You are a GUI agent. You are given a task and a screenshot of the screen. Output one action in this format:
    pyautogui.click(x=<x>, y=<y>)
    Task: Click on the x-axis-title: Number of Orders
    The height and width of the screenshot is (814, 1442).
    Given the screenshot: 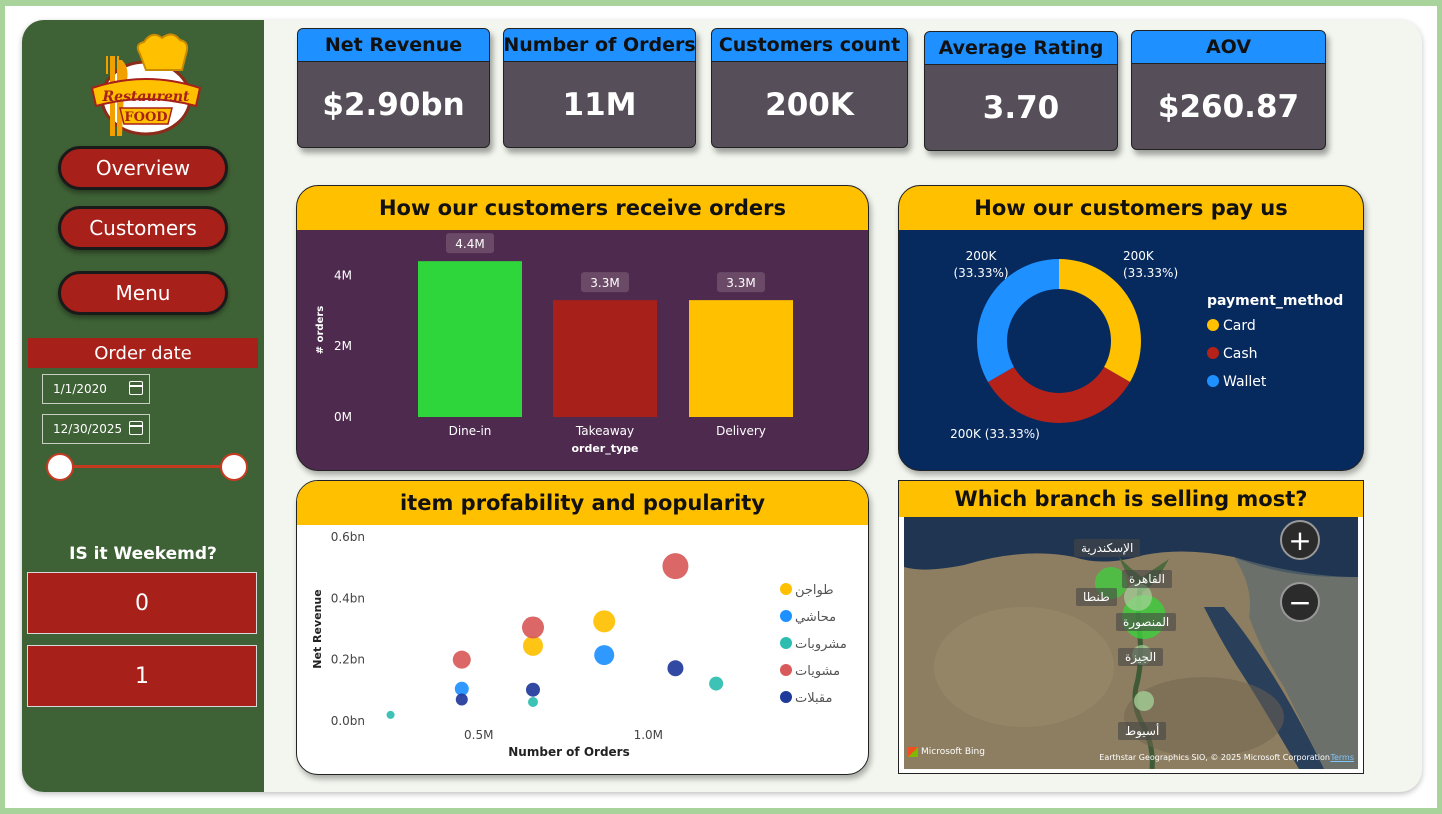 What is the action you would take?
    pyautogui.click(x=568, y=752)
    